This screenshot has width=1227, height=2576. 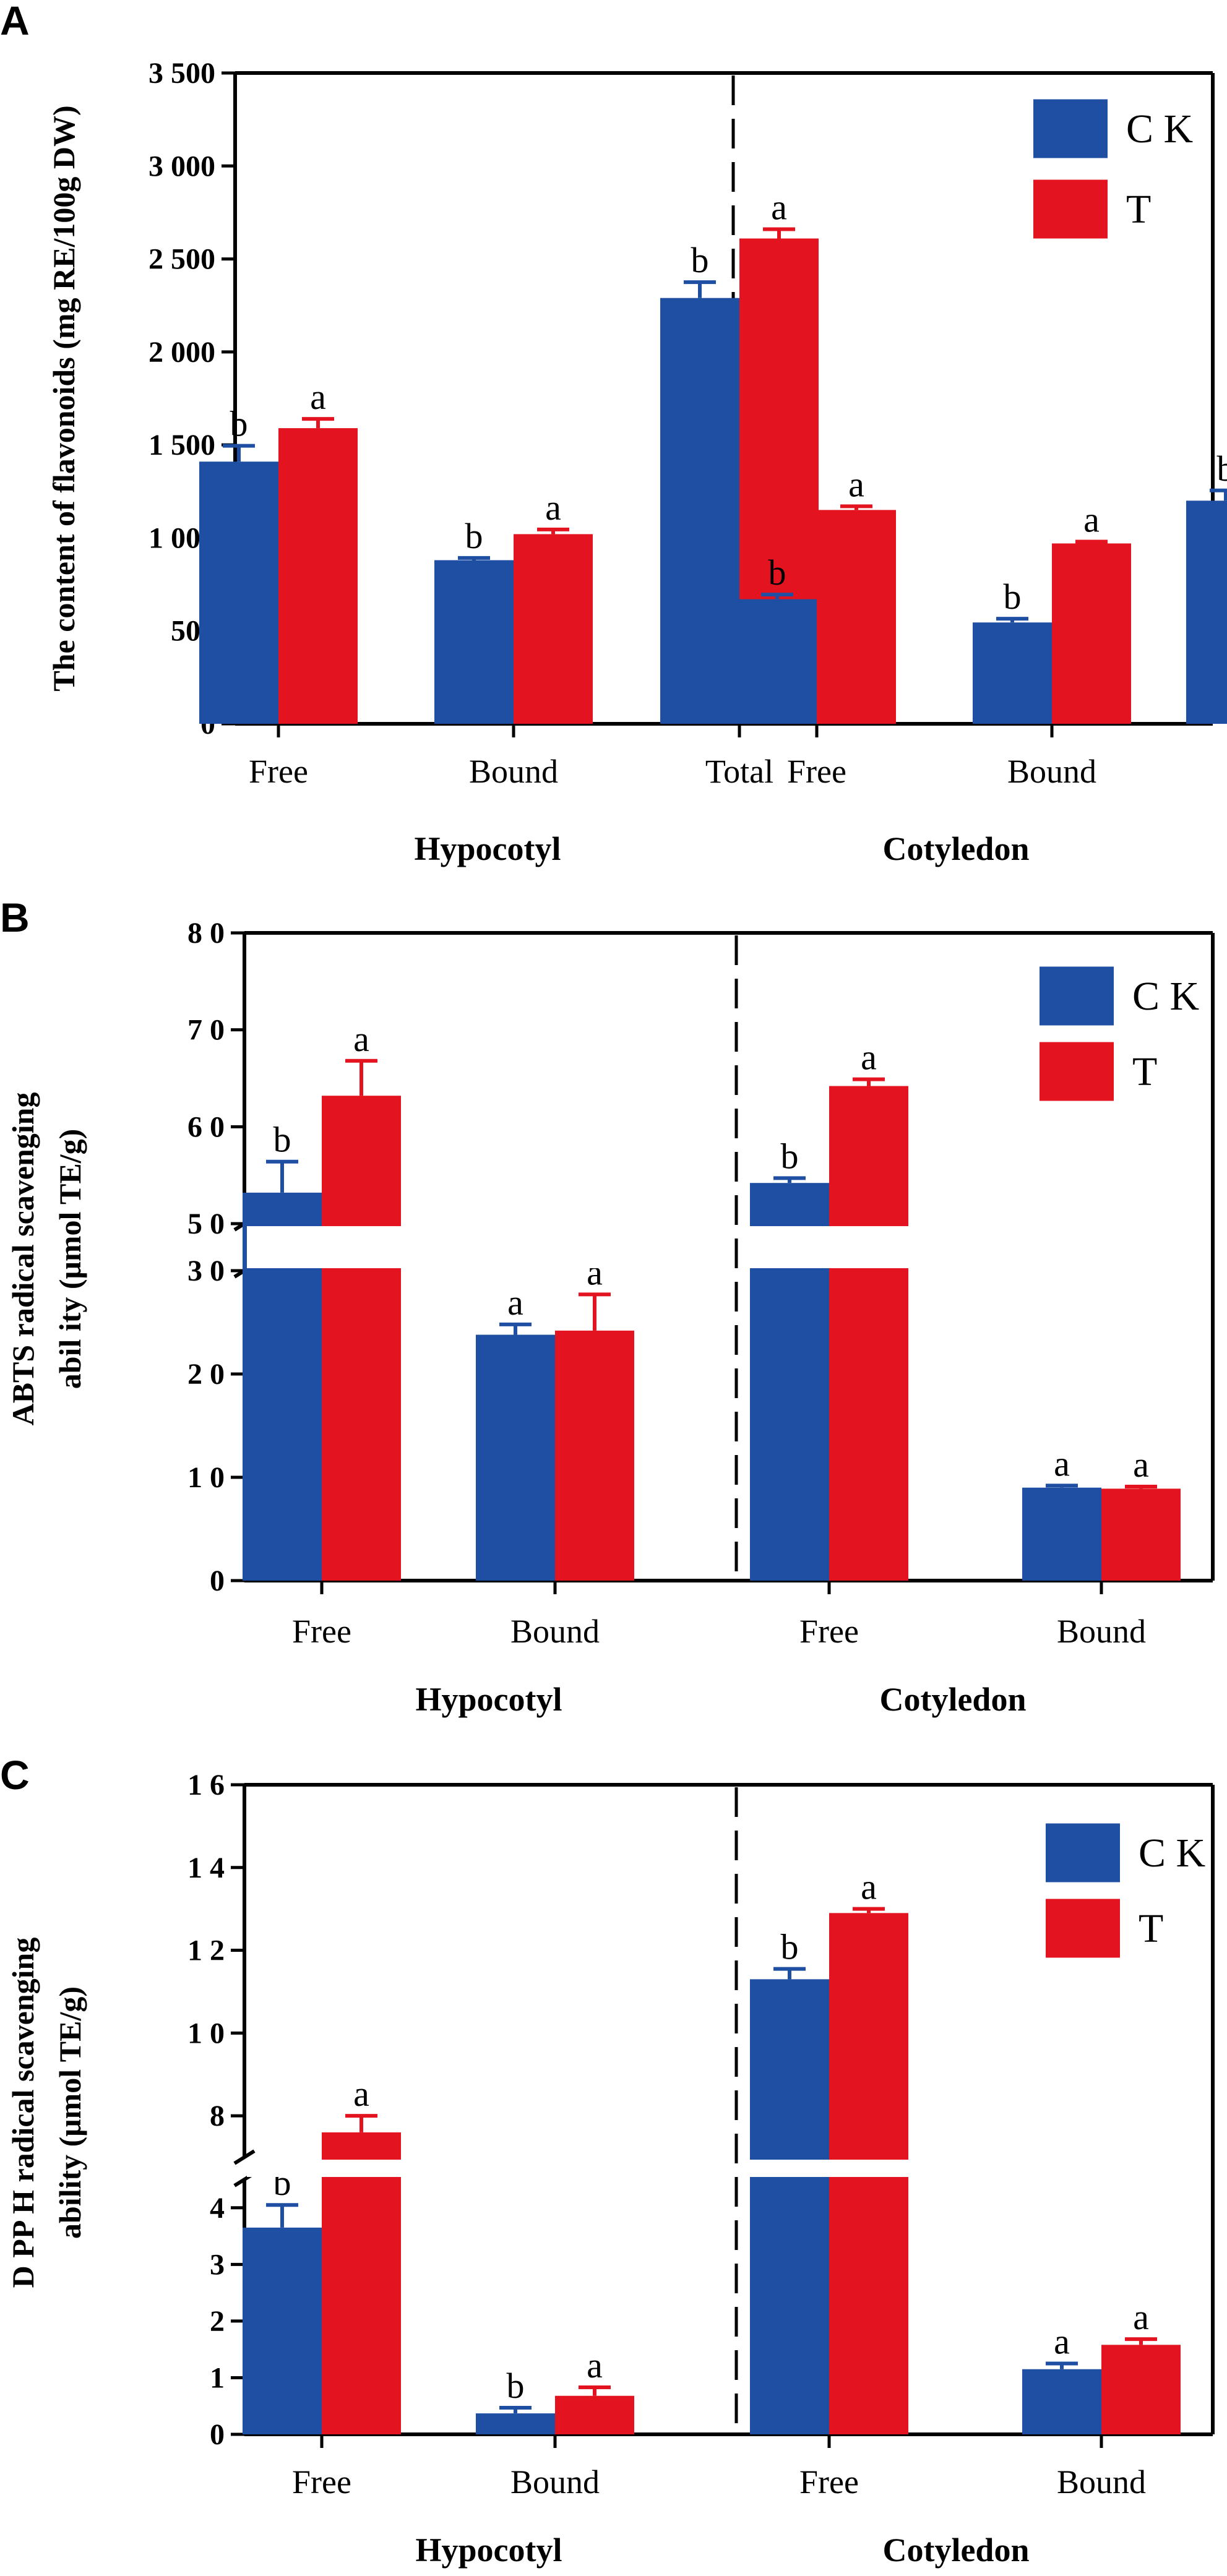 I want to click on y-tick-label: 2, so click(x=218, y=2321).